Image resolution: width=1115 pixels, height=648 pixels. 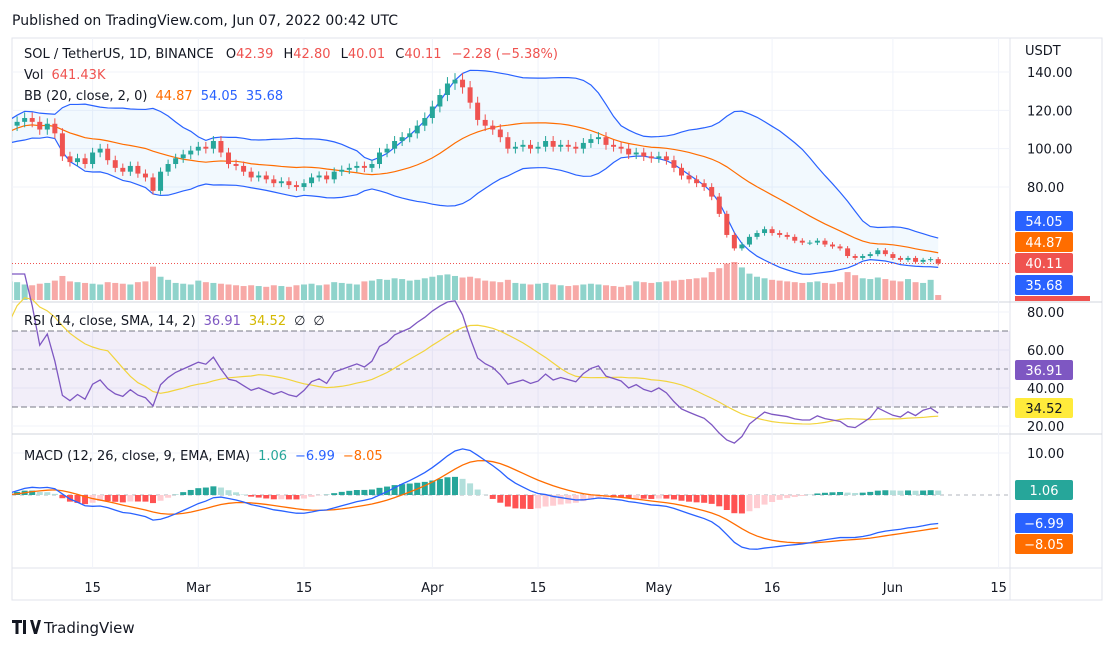 I want to click on volume-legend: Vol 641.43K, so click(x=65, y=75).